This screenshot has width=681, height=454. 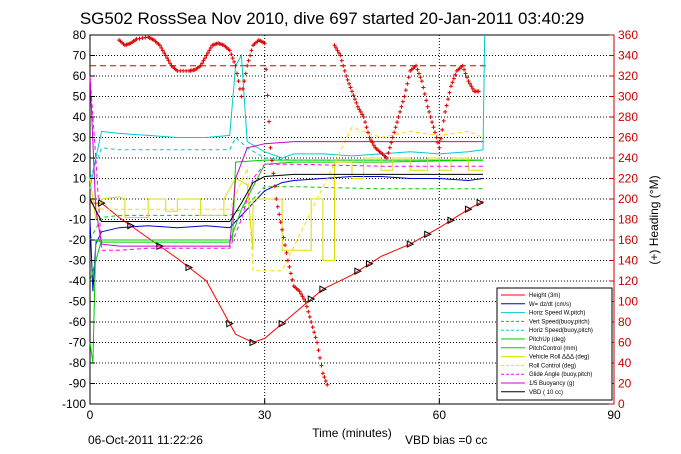 I want to click on legend-label: W= dz/dt (cm/s), so click(x=550, y=305).